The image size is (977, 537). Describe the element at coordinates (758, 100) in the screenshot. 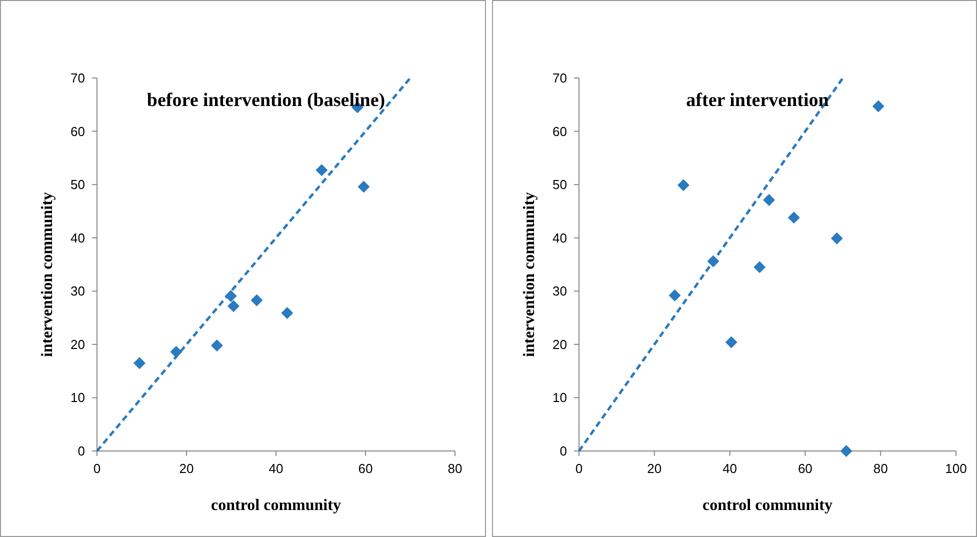

I see `text: after intervention` at that location.